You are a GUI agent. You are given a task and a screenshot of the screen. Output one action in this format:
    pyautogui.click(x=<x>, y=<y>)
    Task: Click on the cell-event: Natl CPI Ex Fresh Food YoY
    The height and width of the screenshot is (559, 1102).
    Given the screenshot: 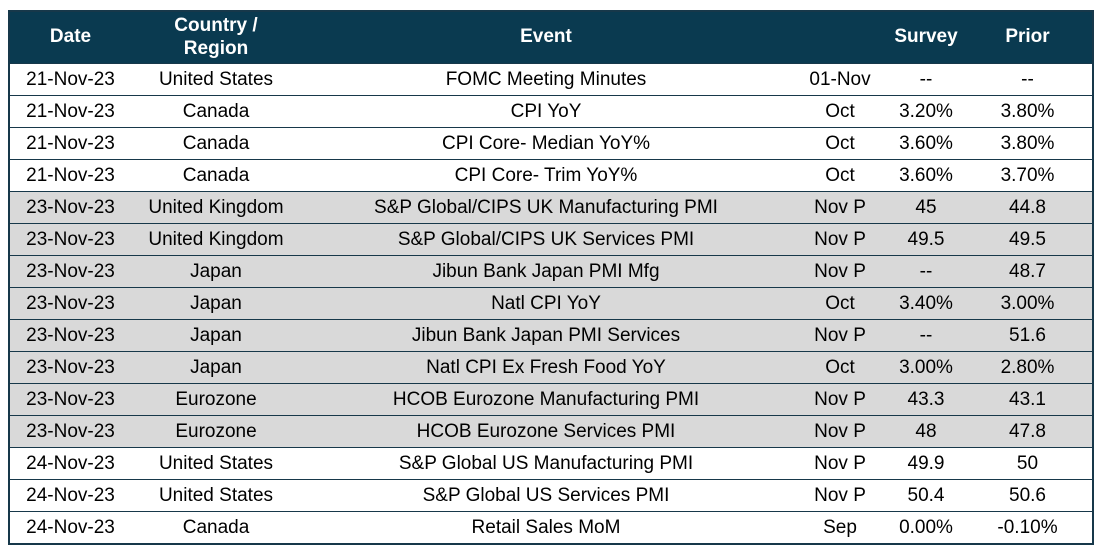 What is the action you would take?
    pyautogui.click(x=546, y=367)
    